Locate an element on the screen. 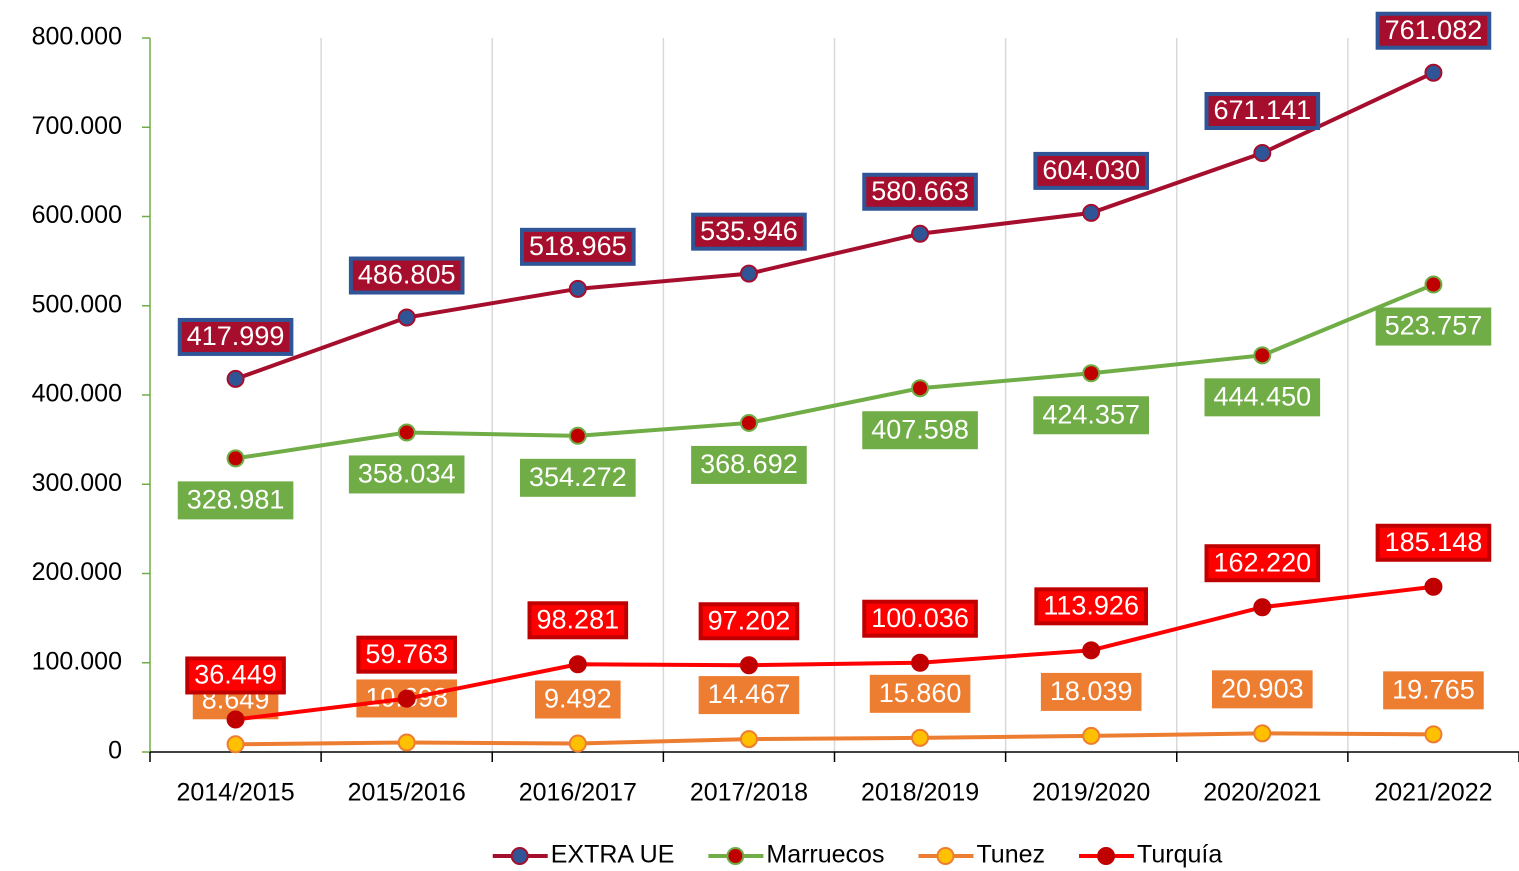 The width and height of the screenshot is (1519, 871). legend-label: Marruecos is located at coordinates (825, 855).